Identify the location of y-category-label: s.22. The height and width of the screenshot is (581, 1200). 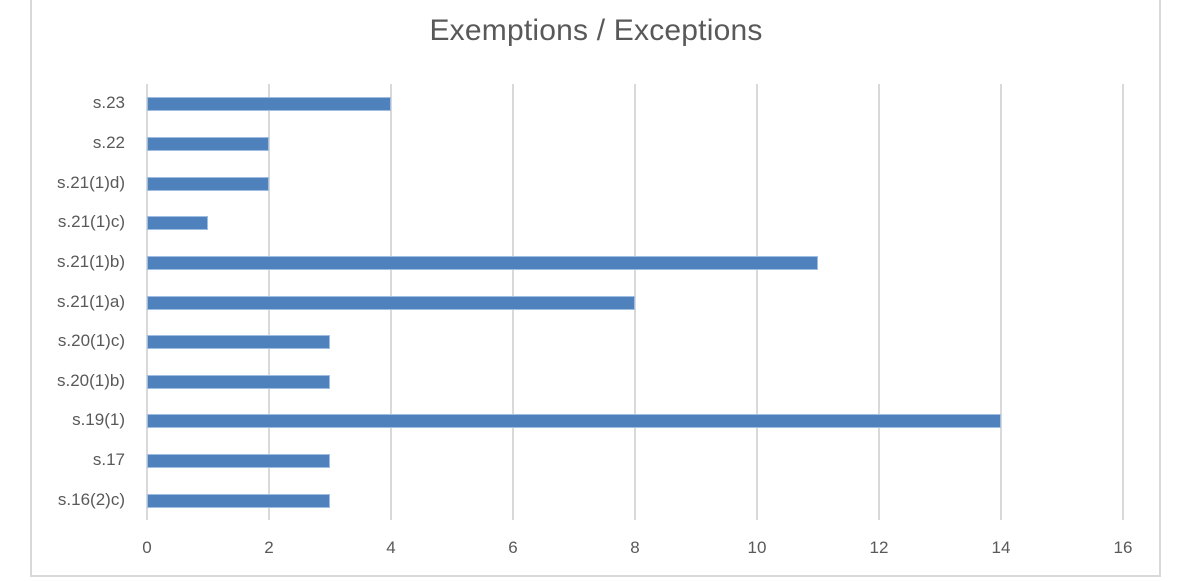
(108, 142).